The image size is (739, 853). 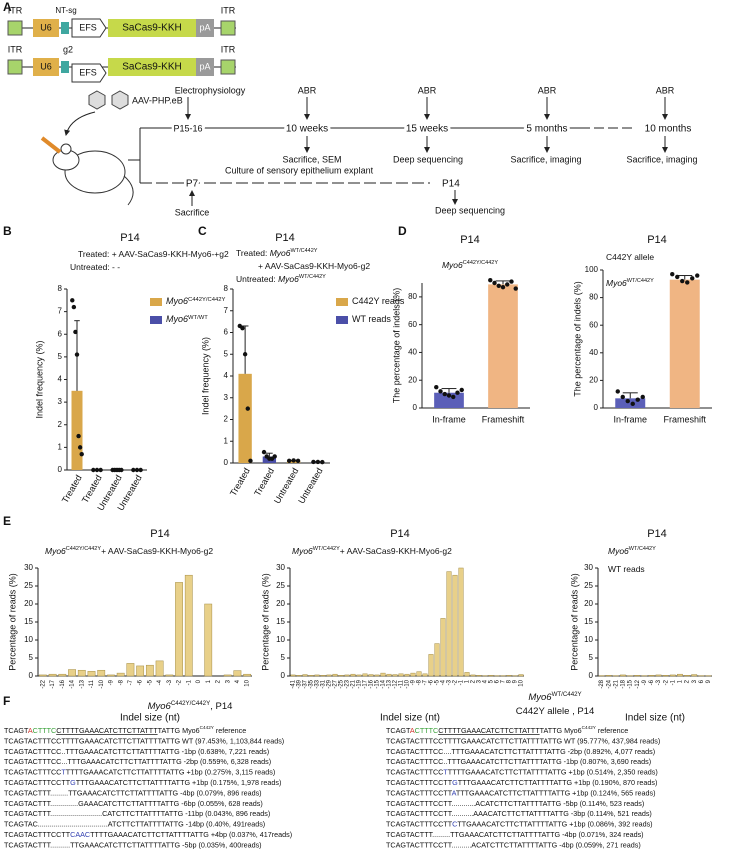 I want to click on x-tick-label: 0, so click(x=199, y=681).